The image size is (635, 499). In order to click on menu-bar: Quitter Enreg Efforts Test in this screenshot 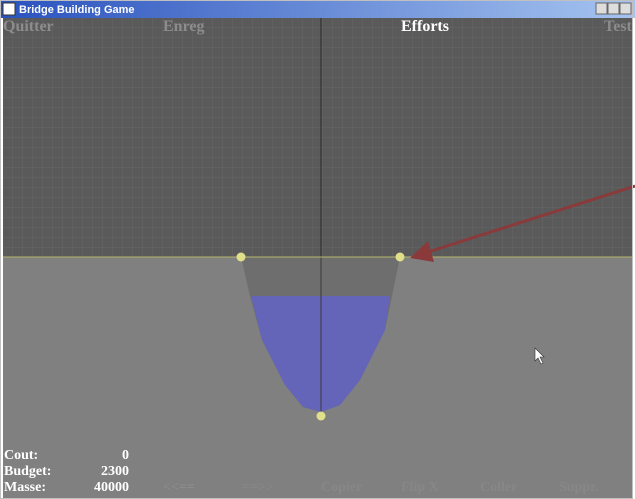, I will do `click(318, 26)`.